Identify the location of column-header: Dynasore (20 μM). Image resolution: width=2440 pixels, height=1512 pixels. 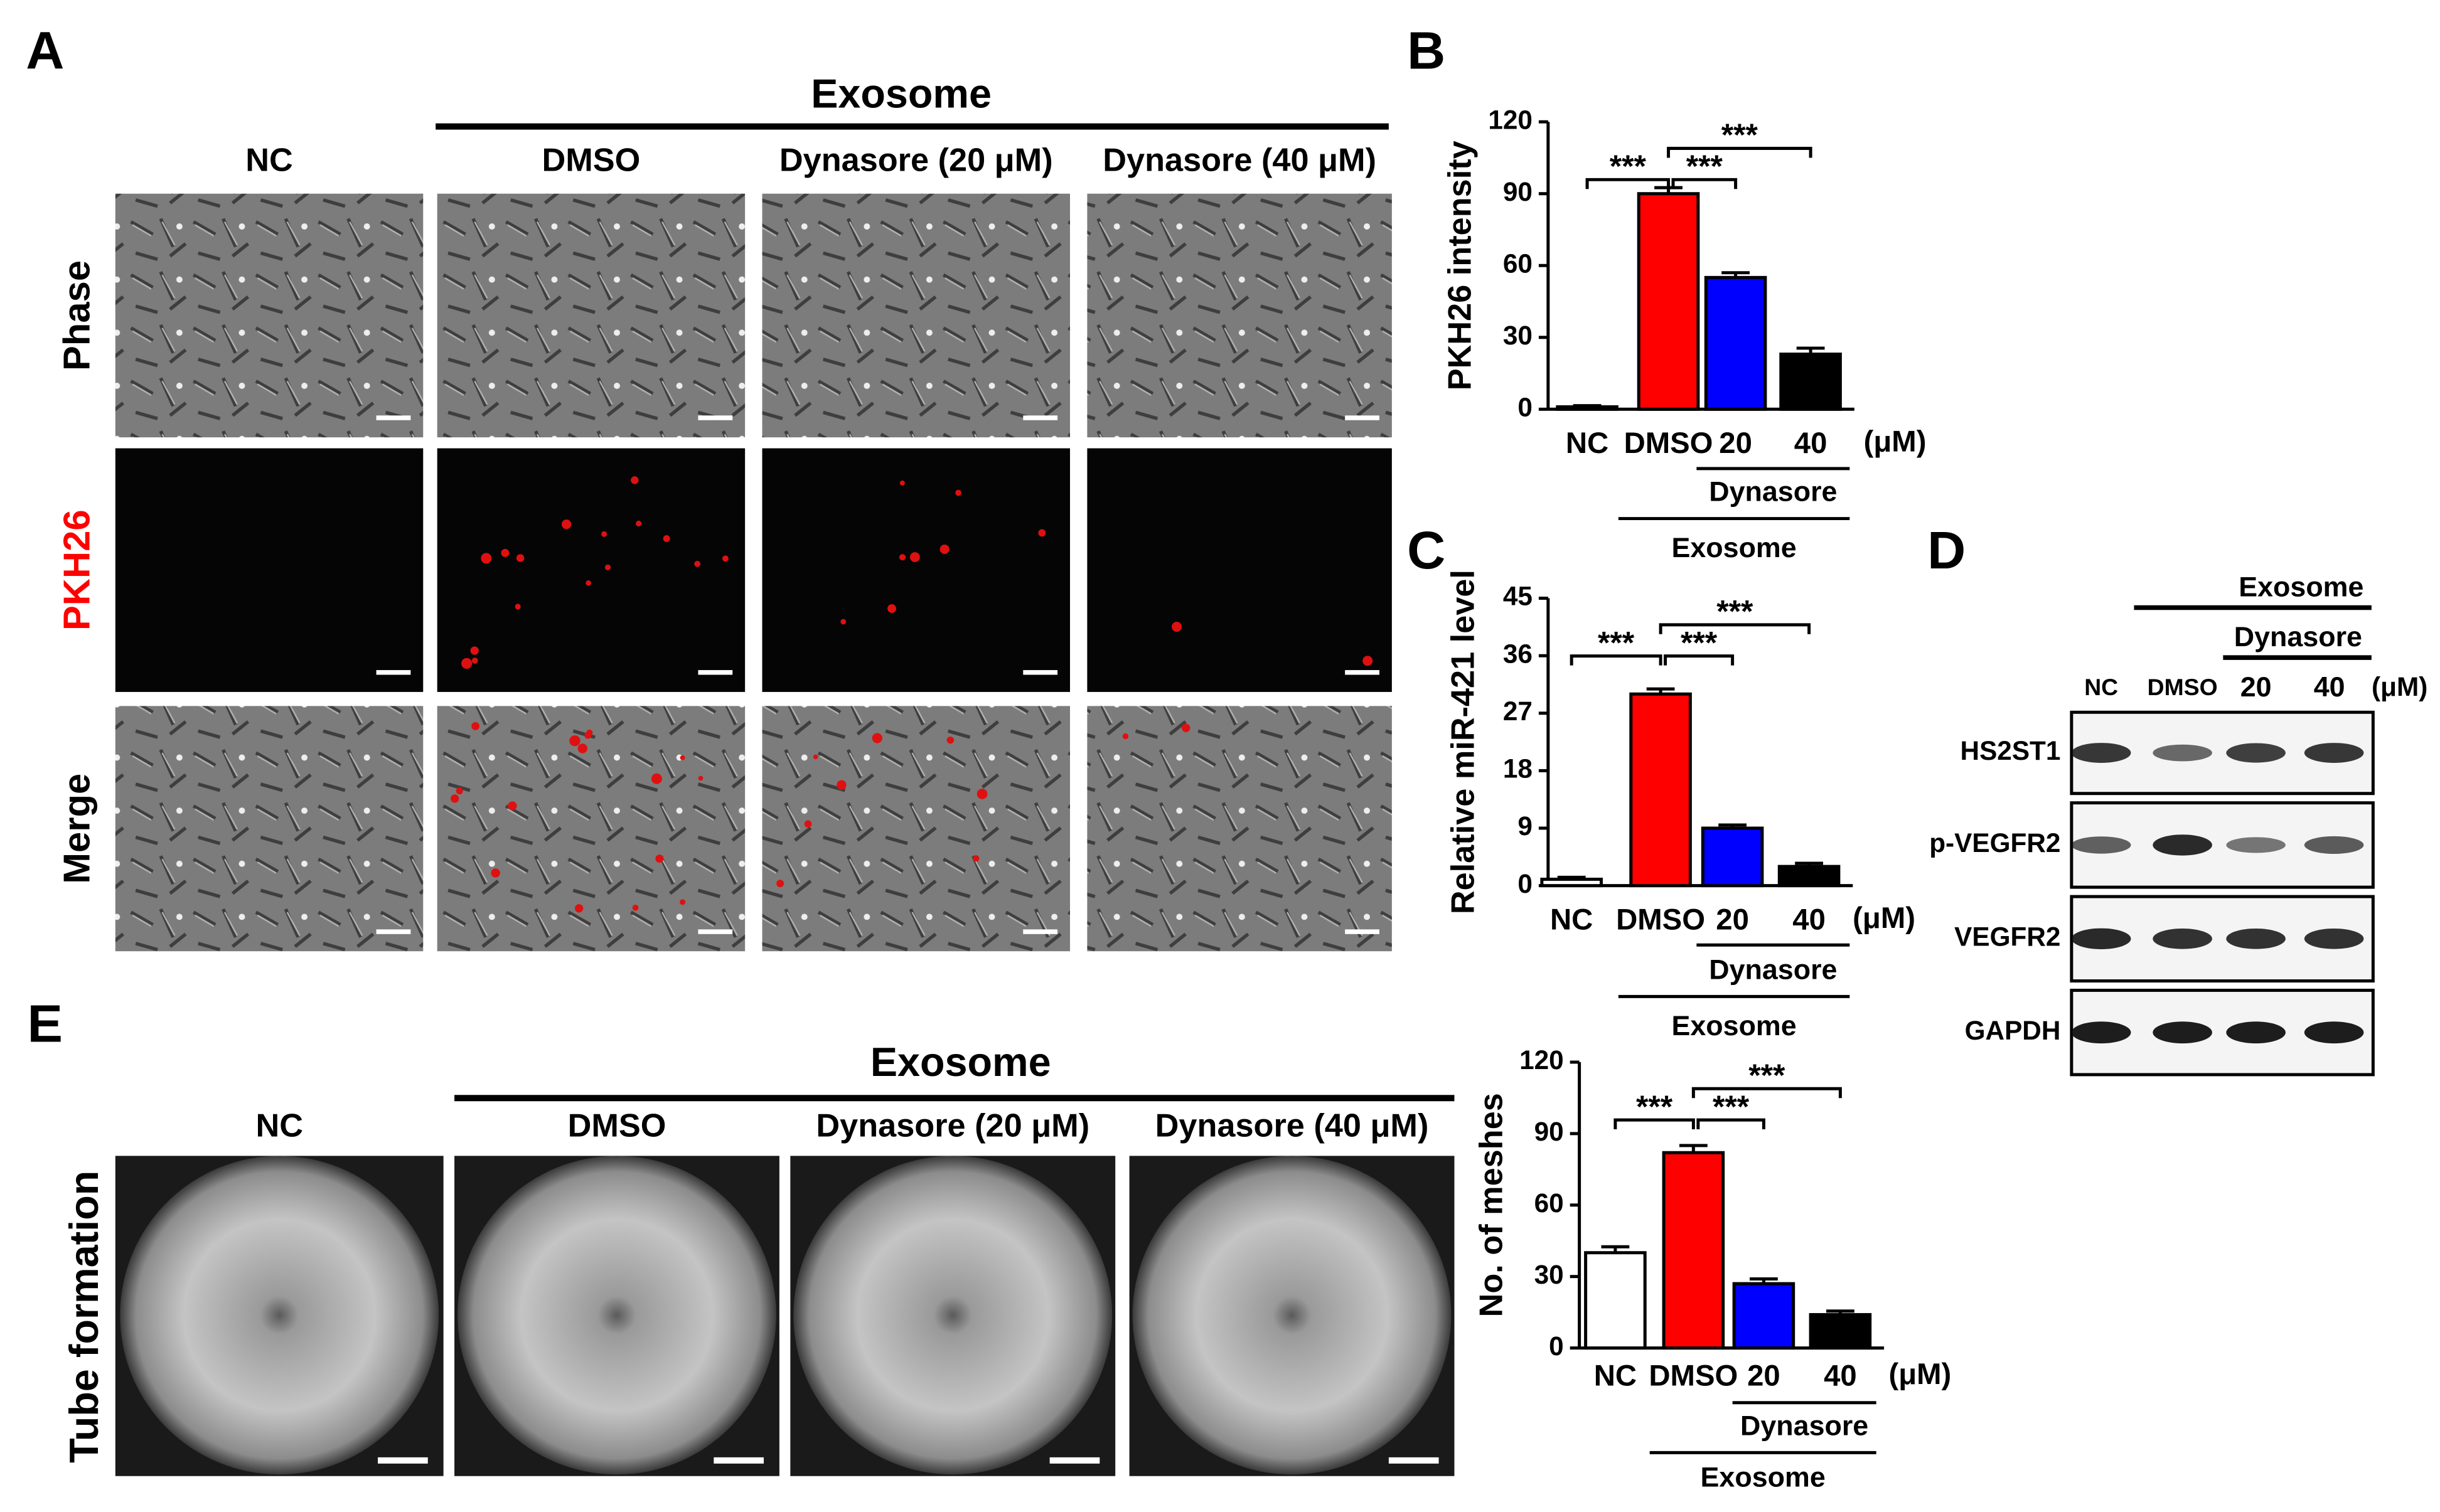
(916, 160).